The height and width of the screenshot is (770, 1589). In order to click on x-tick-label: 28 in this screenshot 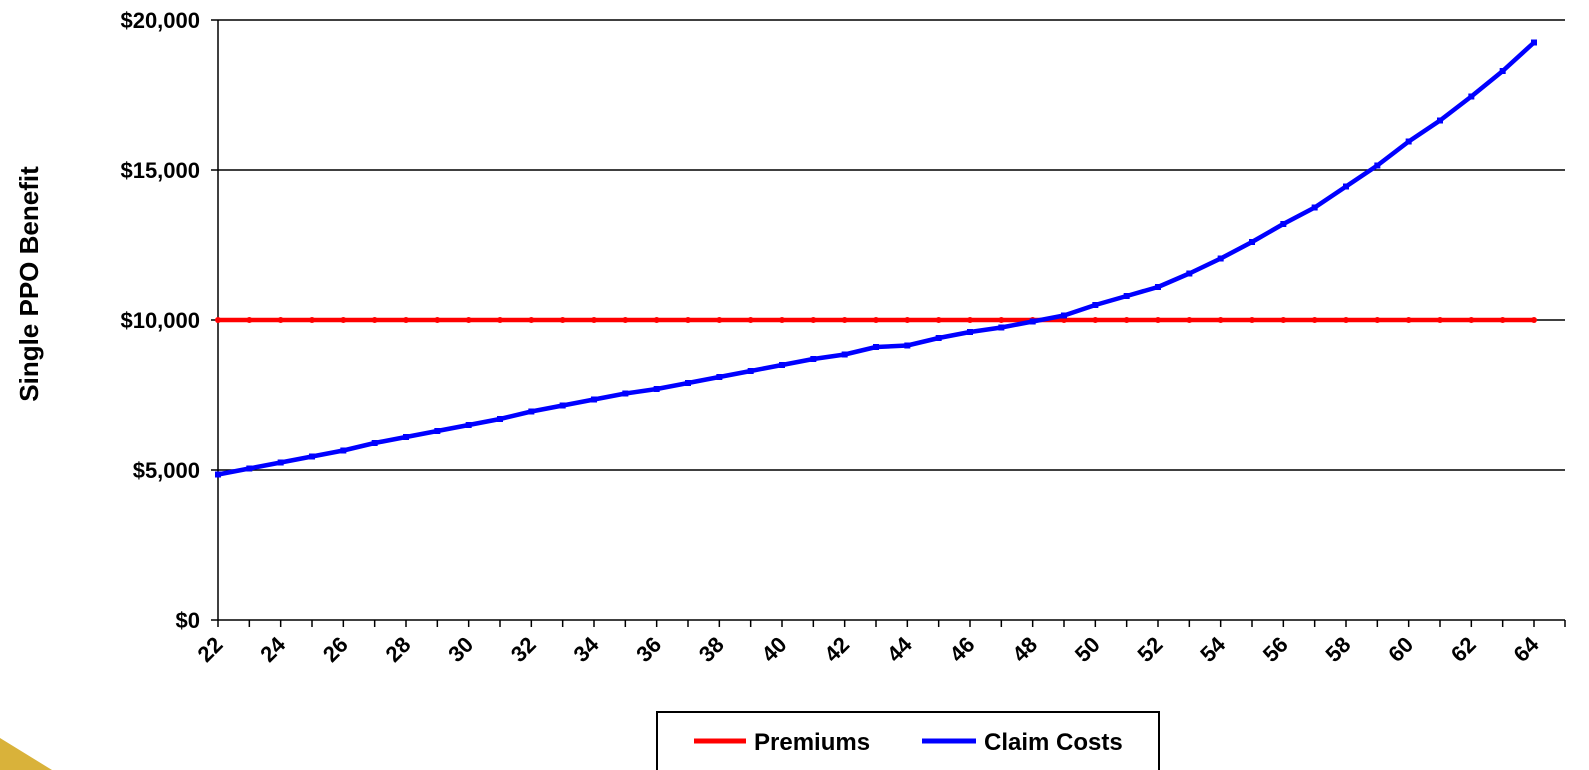, I will do `click(398, 649)`.